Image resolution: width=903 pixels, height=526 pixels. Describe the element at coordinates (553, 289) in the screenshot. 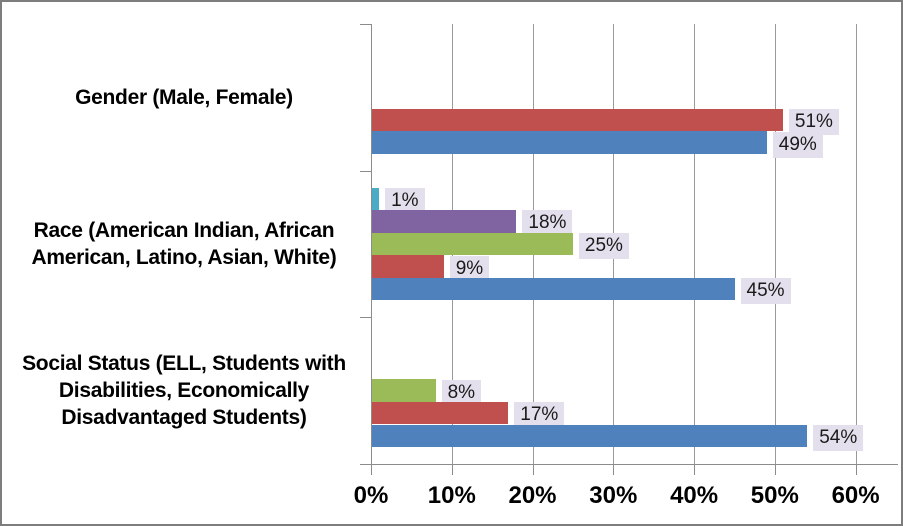

I see `bar-blue-cat1` at that location.